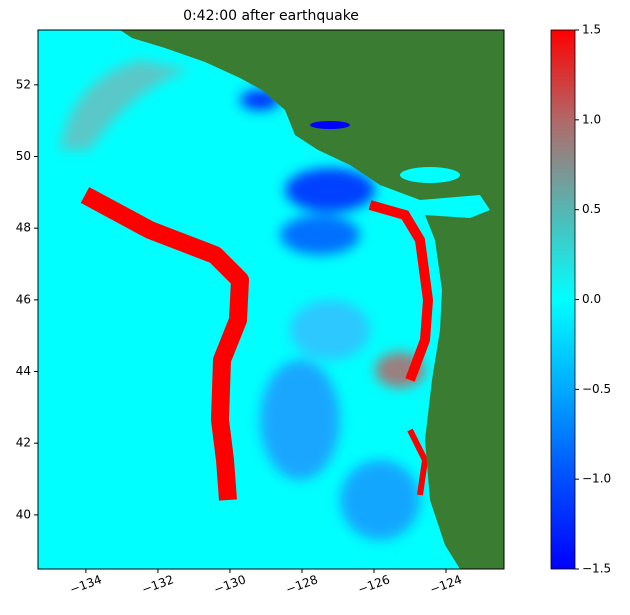 This screenshot has width=630, height=615. Describe the element at coordinates (23, 156) in the screenshot. I see `y-tick-label: 50` at that location.